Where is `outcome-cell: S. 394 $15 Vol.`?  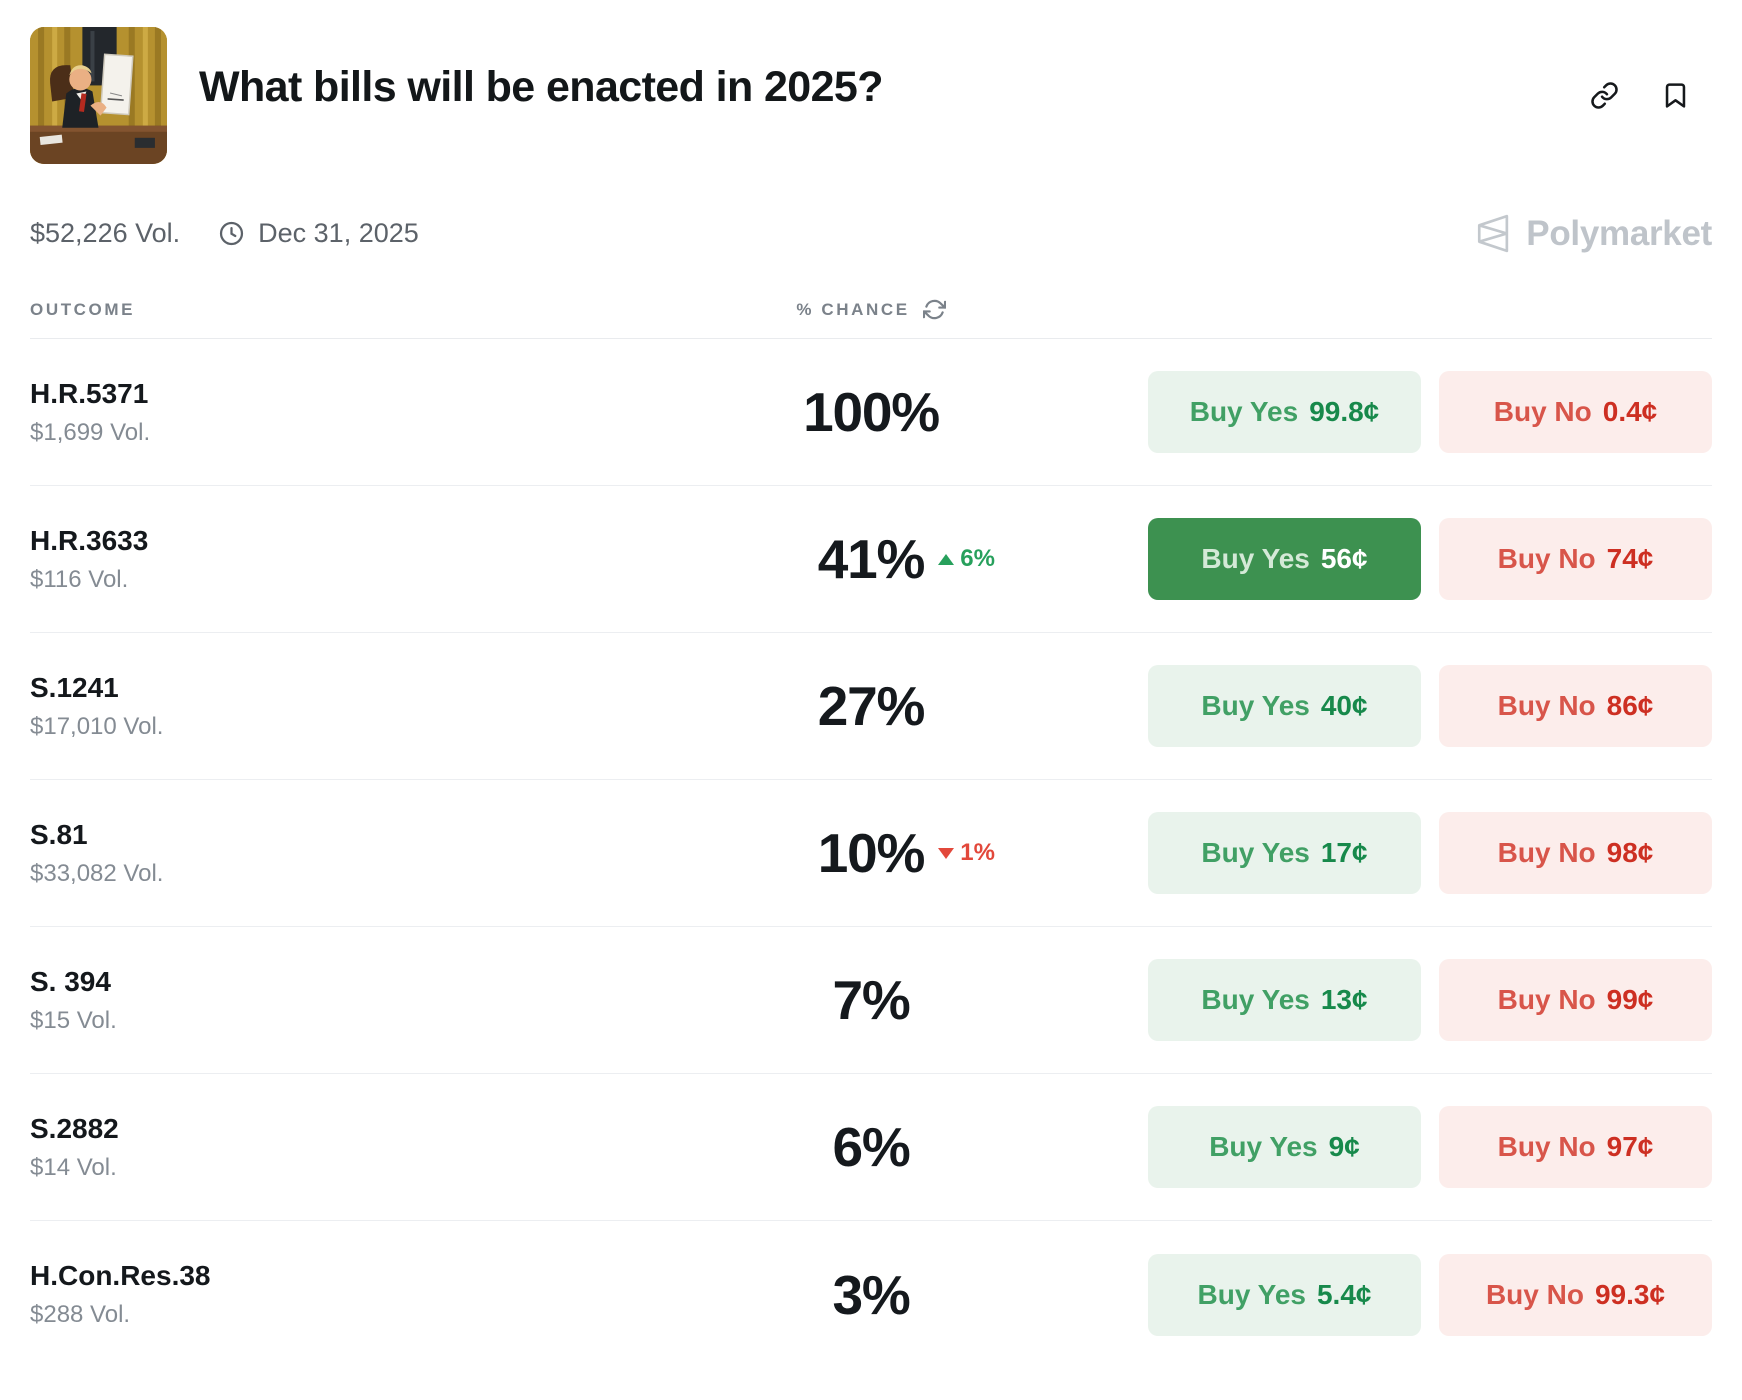
outcome-cell: S. 394 $15 Vol. is located at coordinates (360, 1000).